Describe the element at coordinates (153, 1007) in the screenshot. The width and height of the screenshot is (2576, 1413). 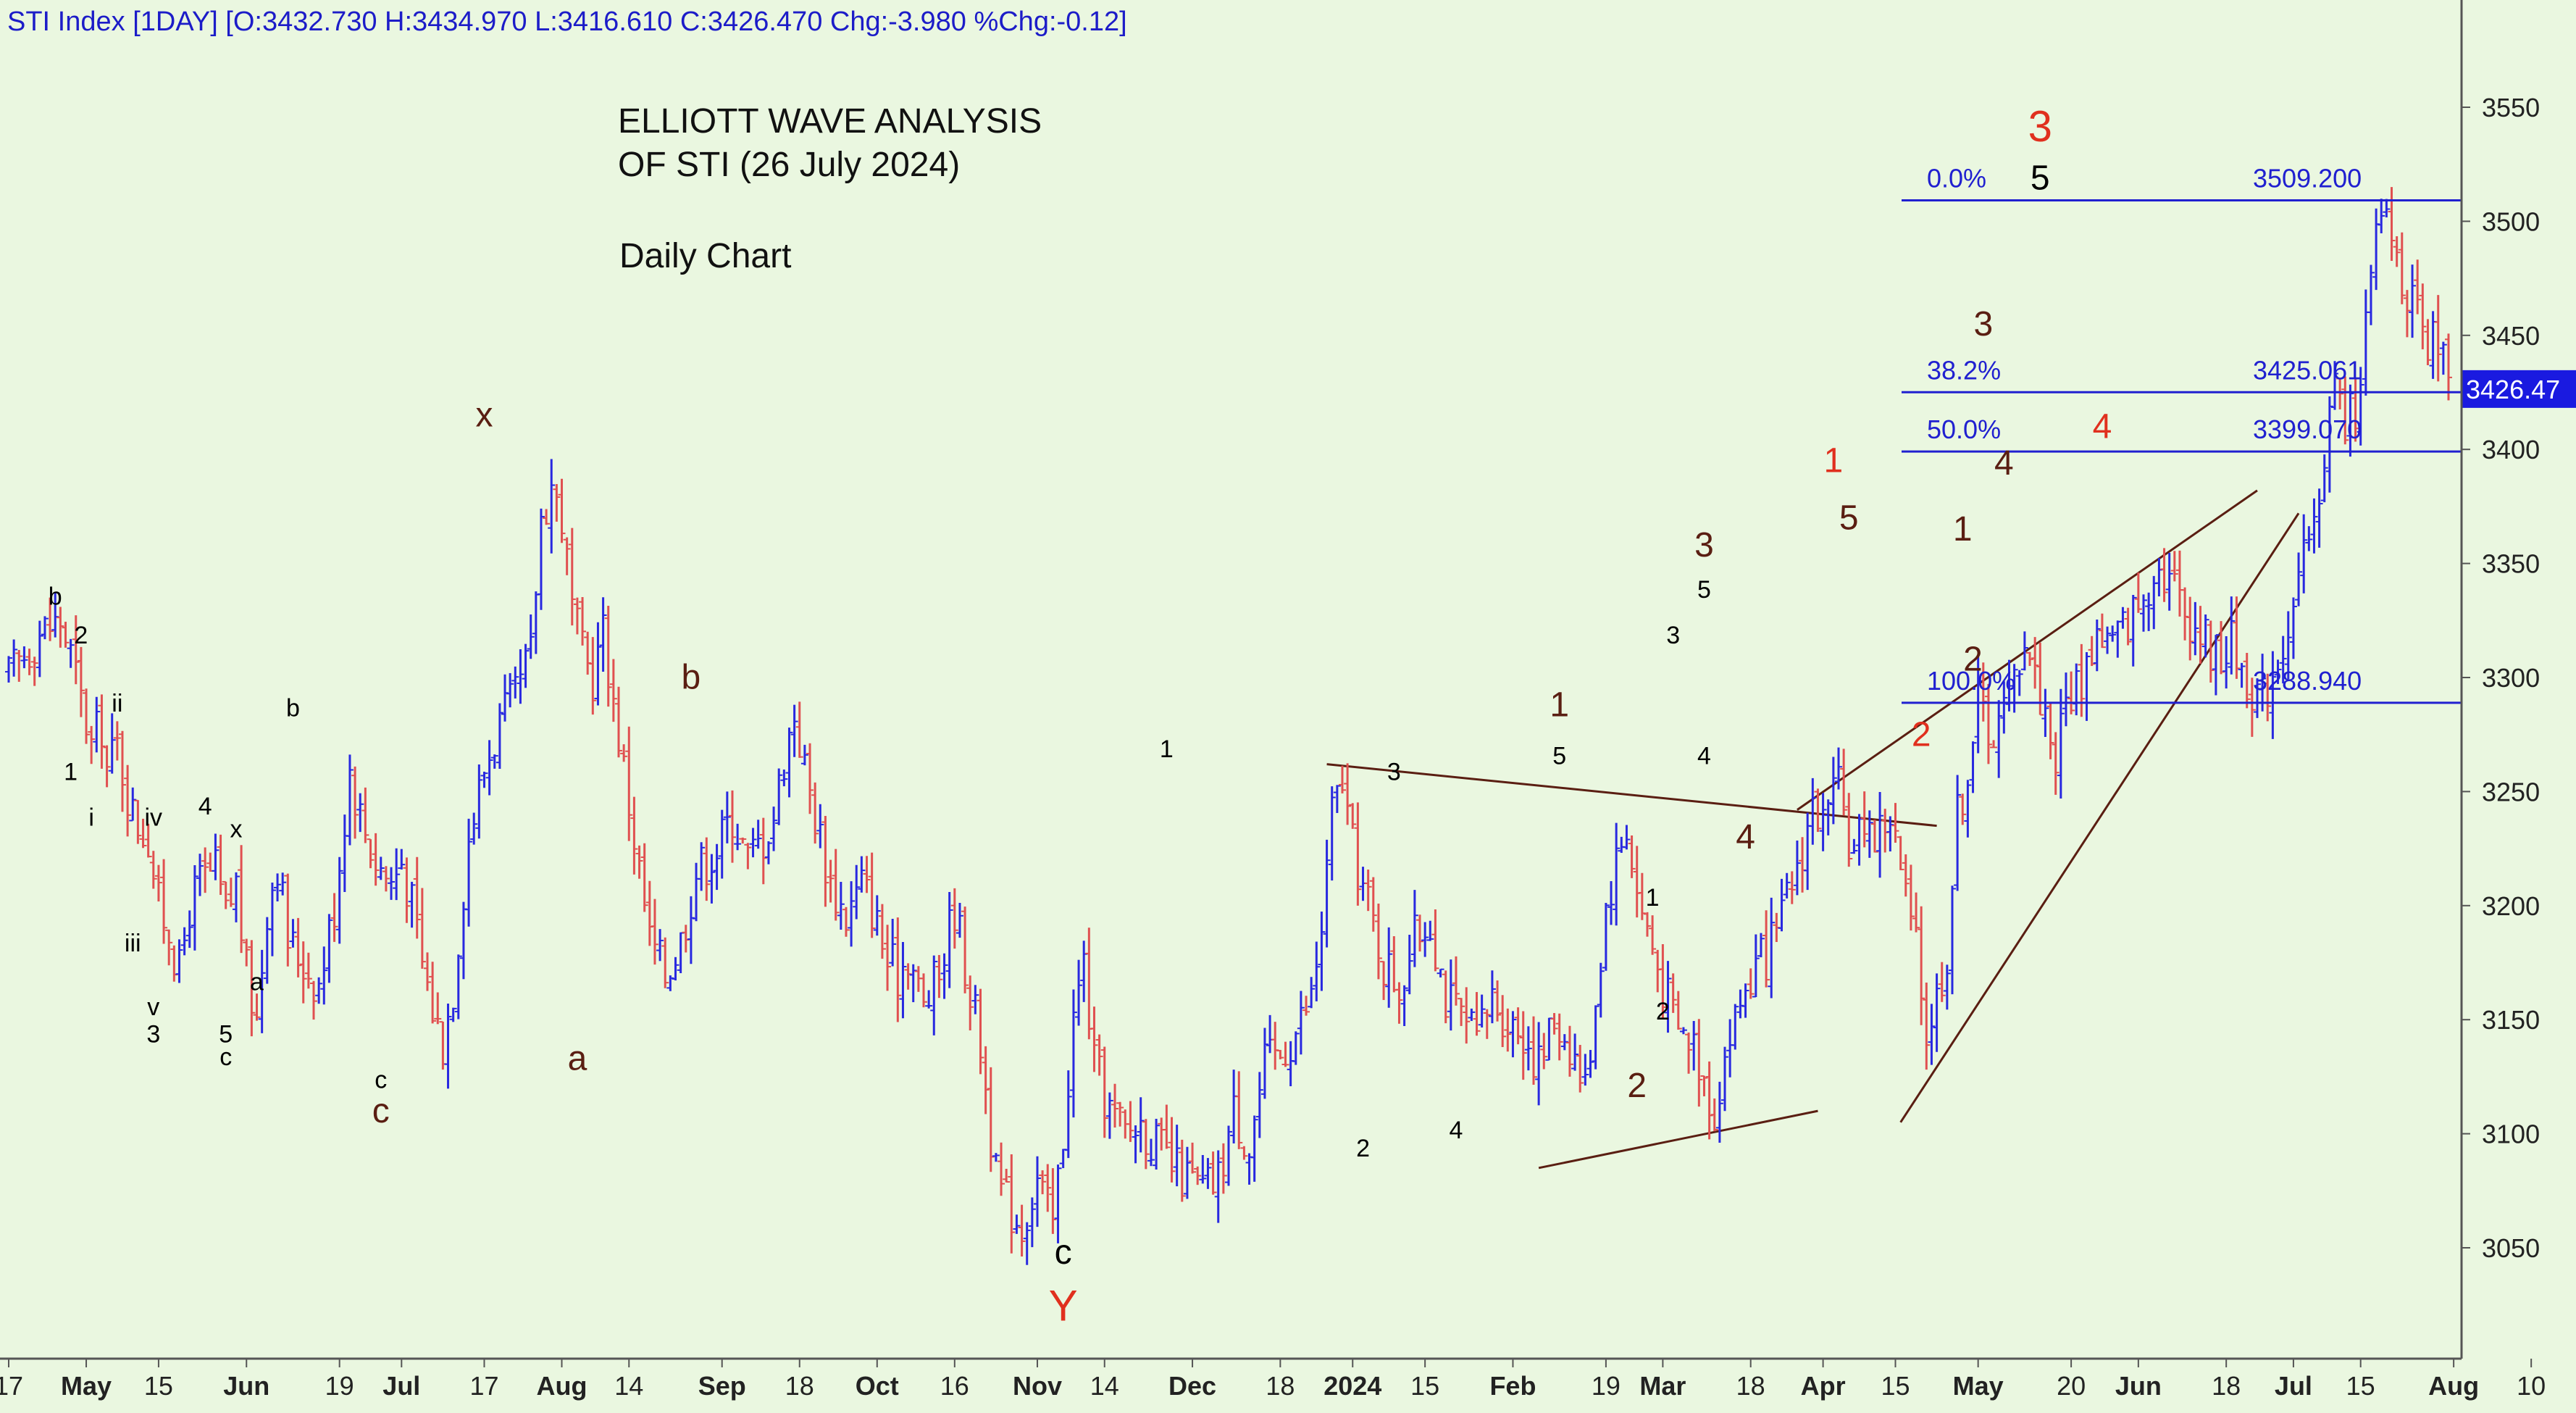
I see `wave-label: v` at that location.